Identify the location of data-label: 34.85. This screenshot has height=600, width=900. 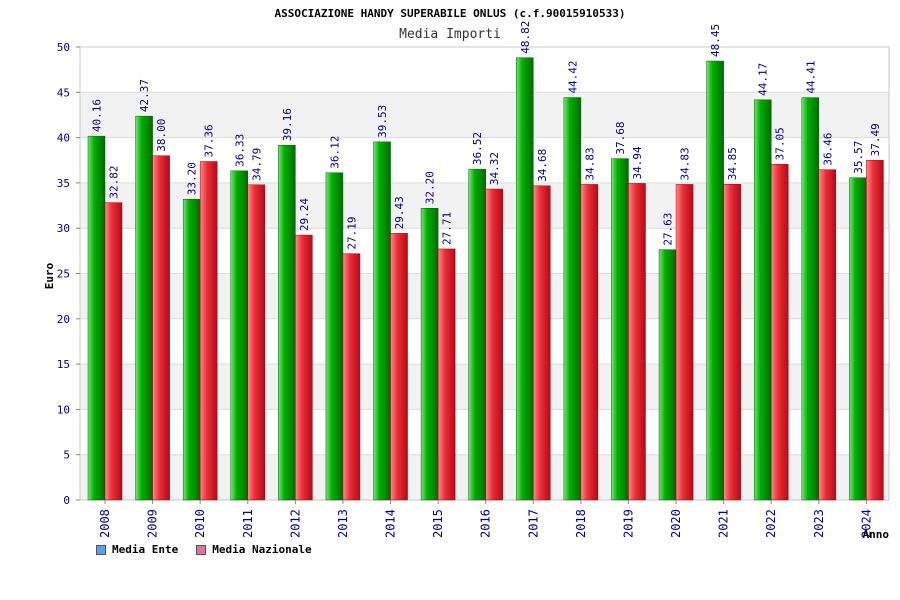
(732, 163).